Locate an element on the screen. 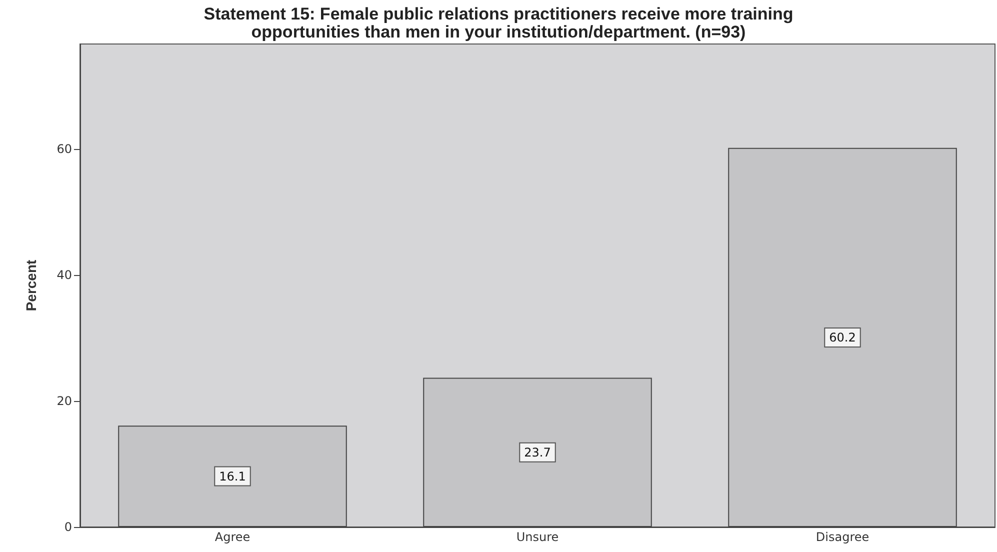 This screenshot has height=552, width=997. y-tick-label: 20 is located at coordinates (64, 401).